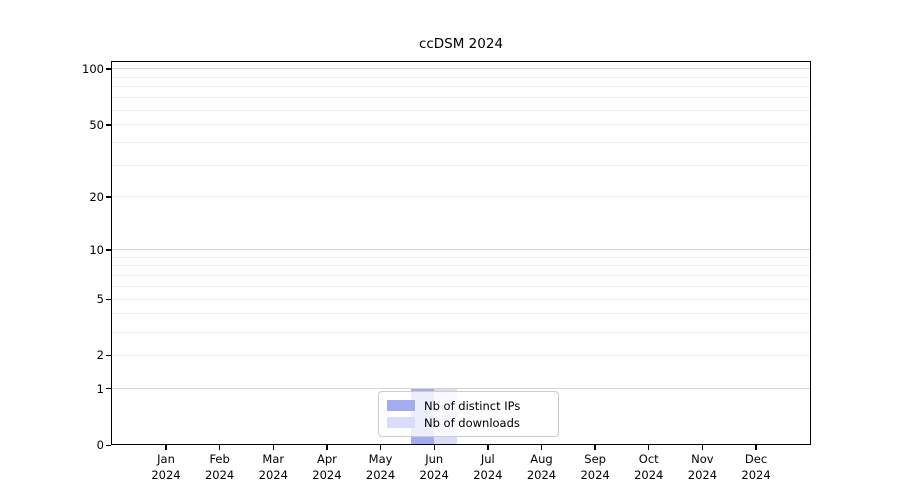  Describe the element at coordinates (273, 467) in the screenshot. I see `x-tick-label-mar: Mar 2024` at that location.